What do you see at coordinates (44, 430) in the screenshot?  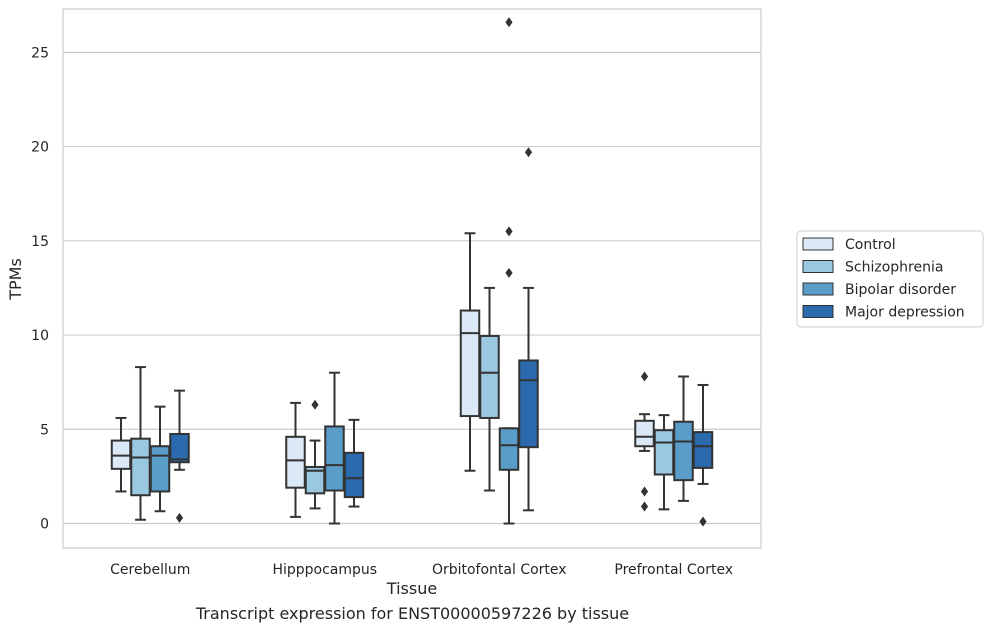 I see `y-tick-label: 5` at bounding box center [44, 430].